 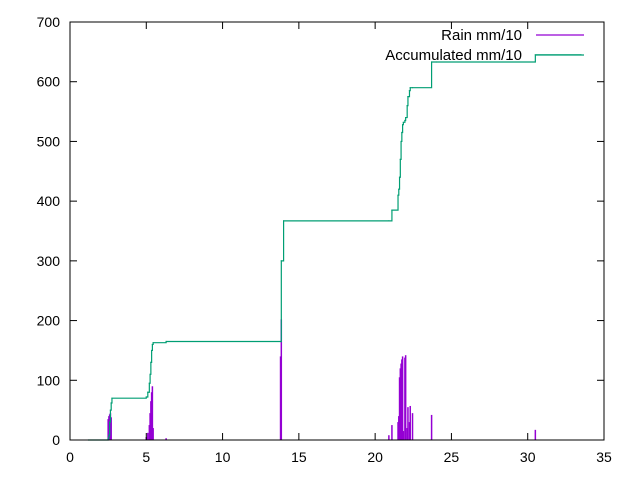 What do you see at coordinates (49, 22) in the screenshot?
I see `y-tick-label: 700` at bounding box center [49, 22].